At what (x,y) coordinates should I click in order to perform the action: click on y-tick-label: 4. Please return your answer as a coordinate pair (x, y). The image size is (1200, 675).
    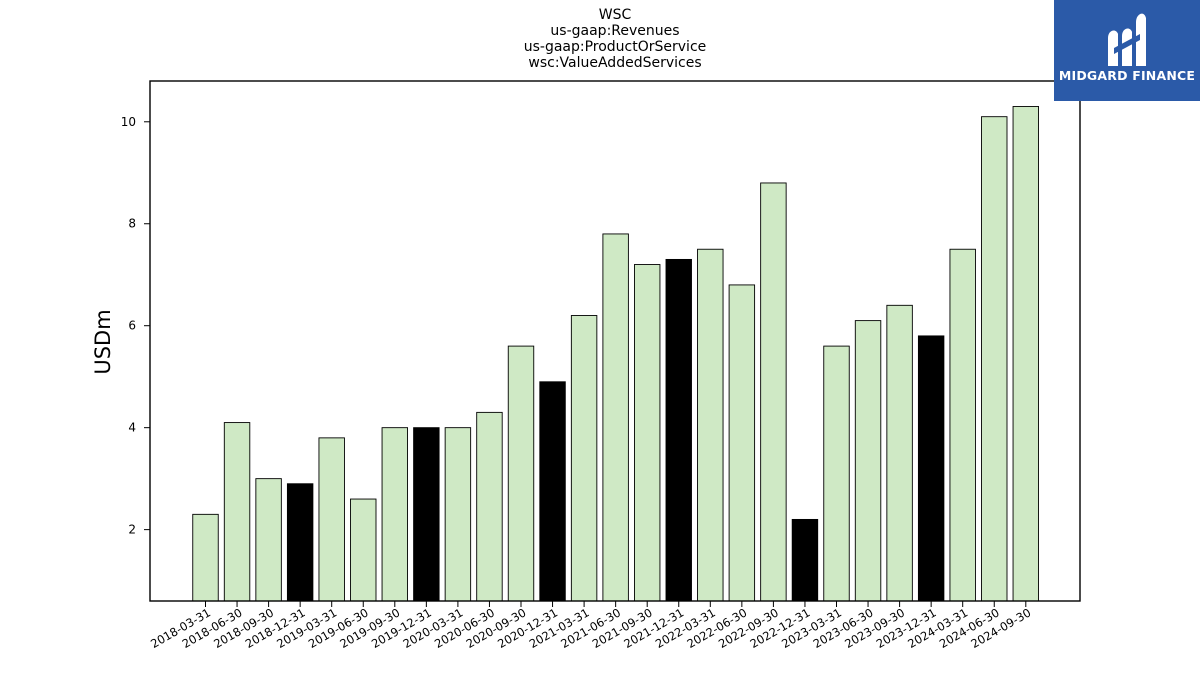
    Looking at the image, I should click on (132, 428).